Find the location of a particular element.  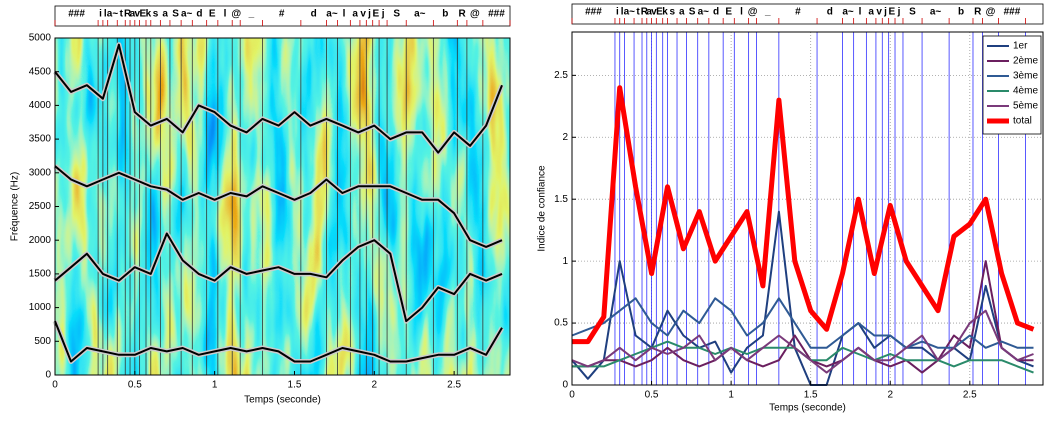

y-tick-label: 3000 is located at coordinates (40, 172).